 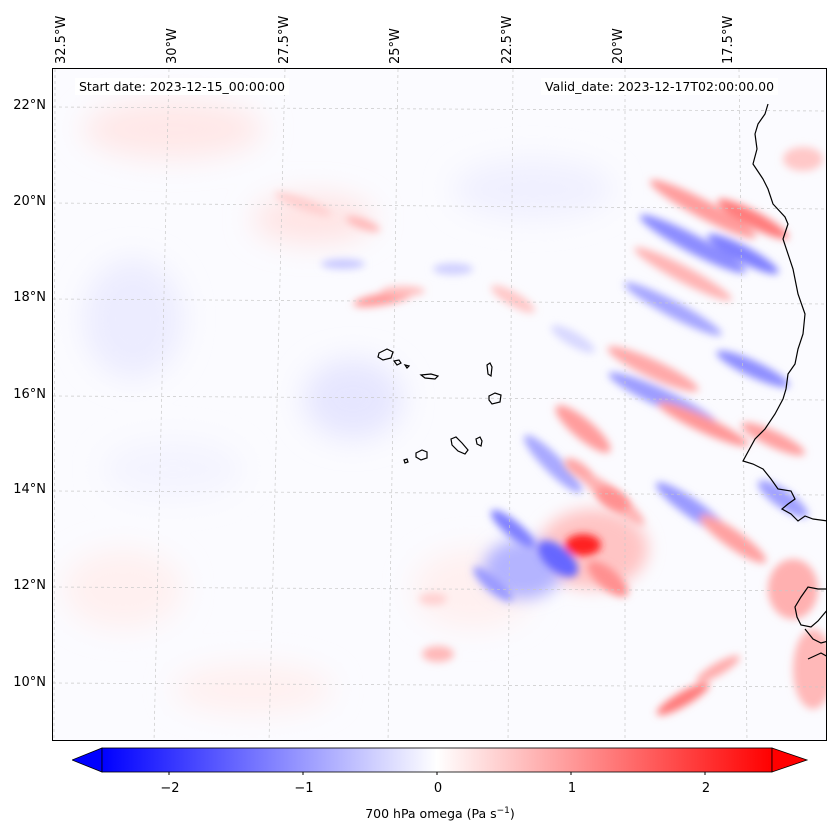 What do you see at coordinates (170, 788) in the screenshot?
I see `colorbar-tick-label-neg2: −2` at bounding box center [170, 788].